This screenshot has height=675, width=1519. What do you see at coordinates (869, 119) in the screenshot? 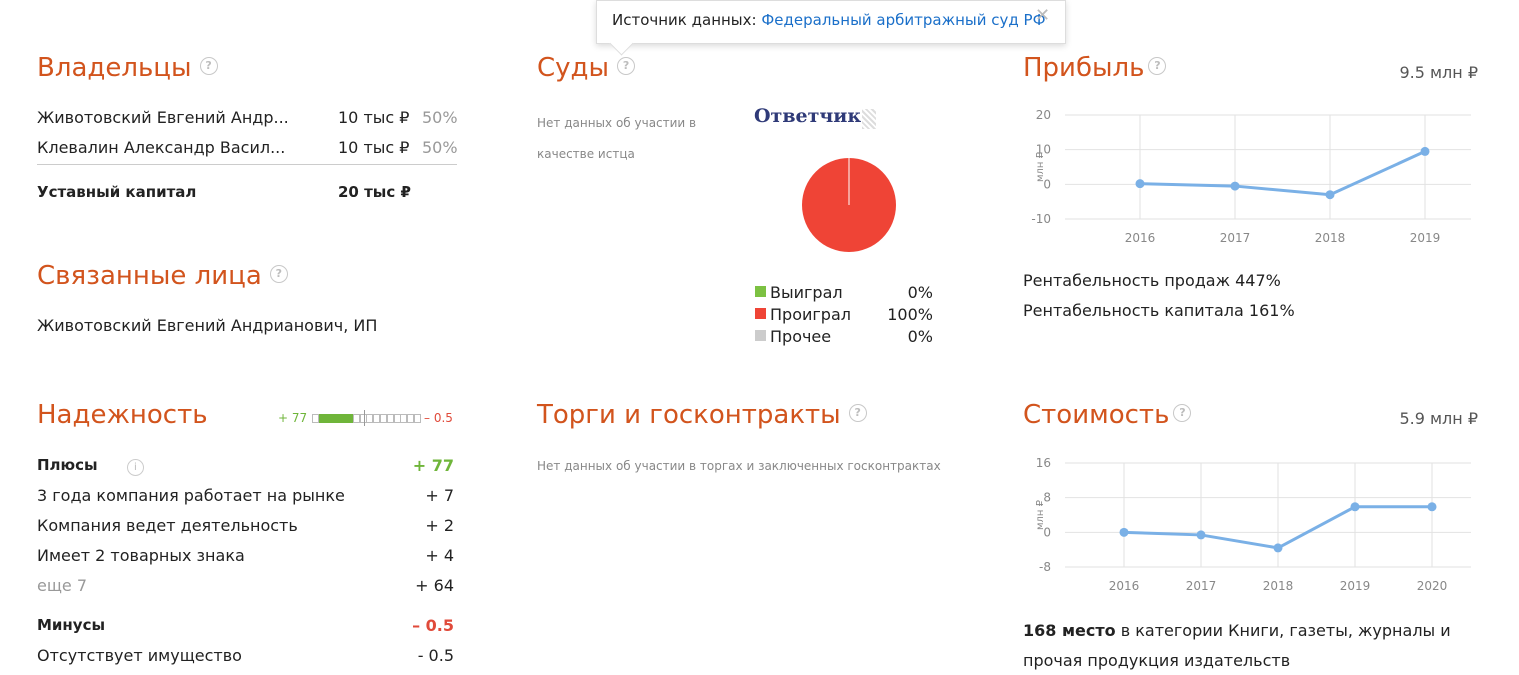
I see `role-dropdown-icon` at bounding box center [869, 119].